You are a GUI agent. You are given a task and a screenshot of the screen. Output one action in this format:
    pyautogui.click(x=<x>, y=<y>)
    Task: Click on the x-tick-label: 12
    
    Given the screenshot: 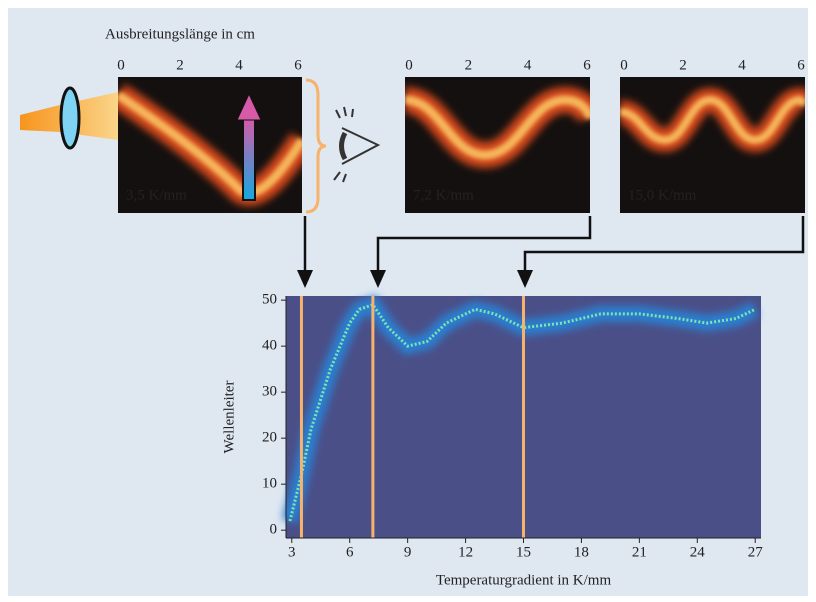 What is the action you would take?
    pyautogui.click(x=465, y=552)
    